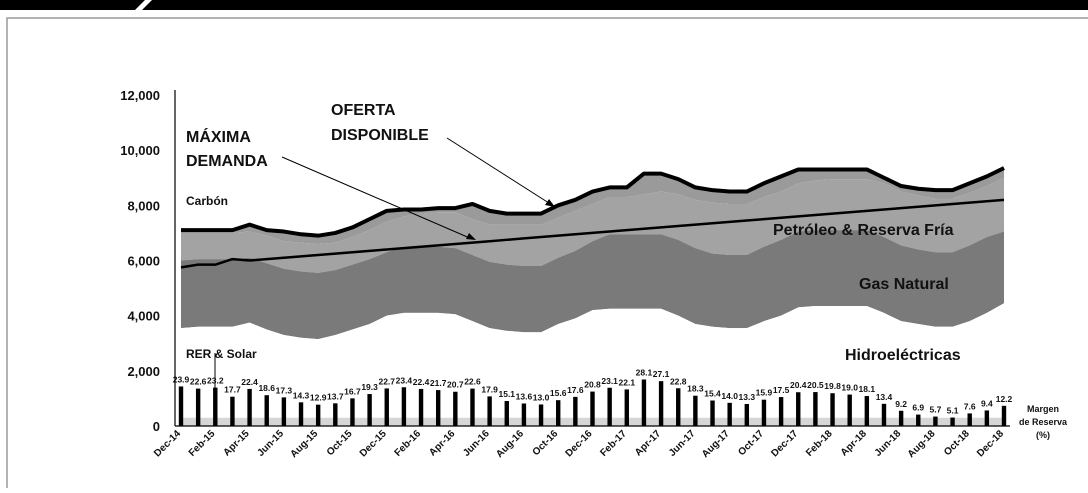  What do you see at coordinates (455, 385) in the screenshot?
I see `reserve-label: 20.7` at bounding box center [455, 385].